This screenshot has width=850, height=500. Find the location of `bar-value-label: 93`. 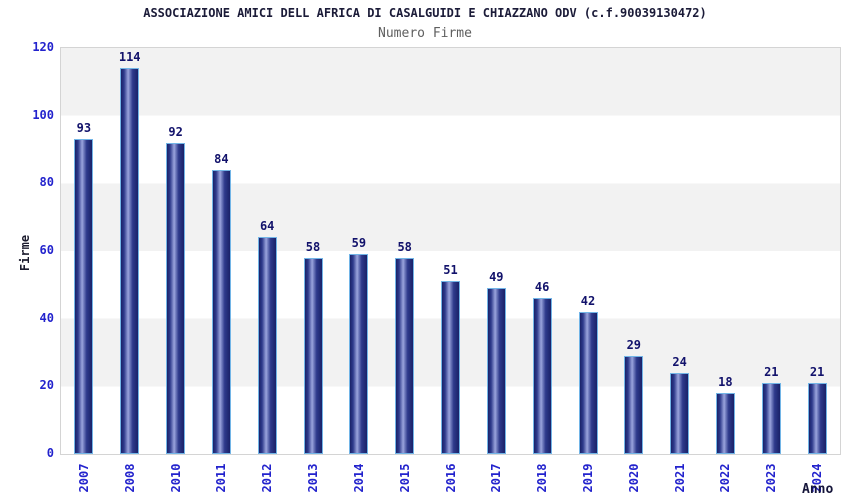

bar-value-label: 93 is located at coordinates (84, 128).